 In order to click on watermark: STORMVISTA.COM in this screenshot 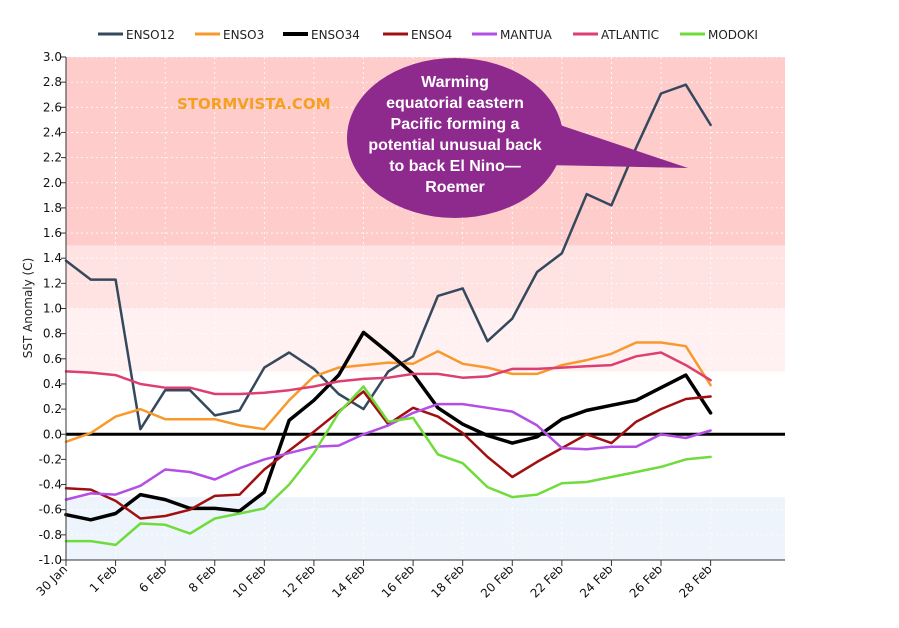, I will do `click(254, 104)`.